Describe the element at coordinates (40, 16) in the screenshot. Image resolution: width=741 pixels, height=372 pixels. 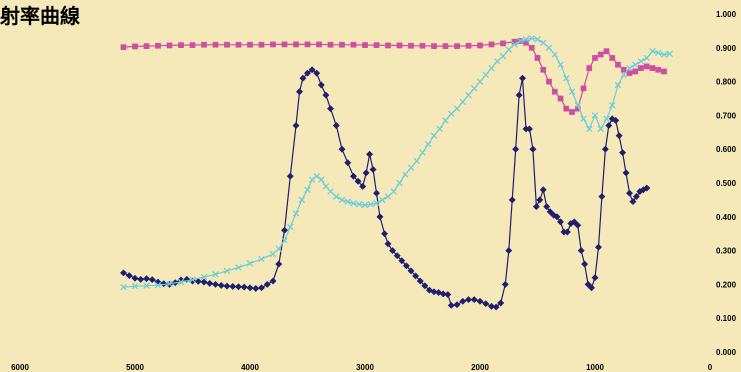
I see `chart-title: 射率曲線` at that location.